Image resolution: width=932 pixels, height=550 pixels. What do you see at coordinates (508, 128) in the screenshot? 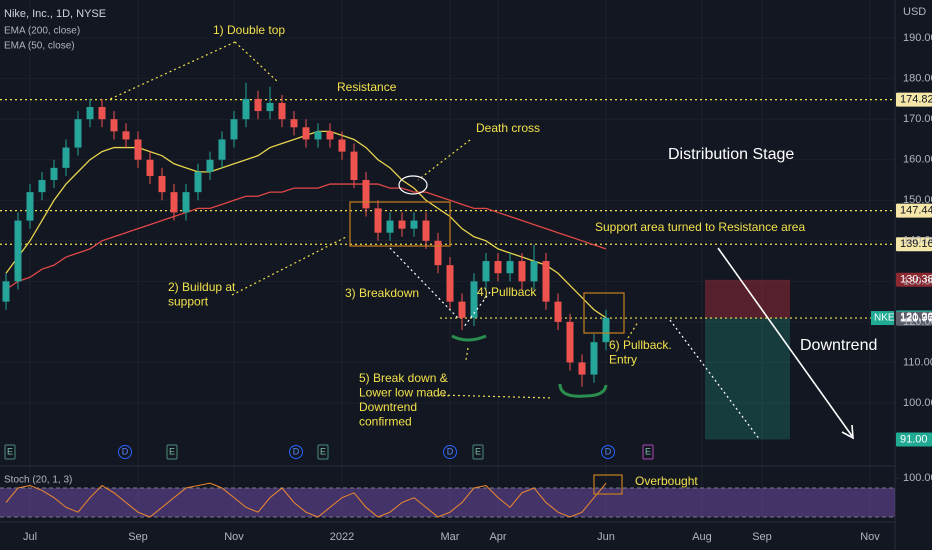
I see `annotation: Death cross` at bounding box center [508, 128].